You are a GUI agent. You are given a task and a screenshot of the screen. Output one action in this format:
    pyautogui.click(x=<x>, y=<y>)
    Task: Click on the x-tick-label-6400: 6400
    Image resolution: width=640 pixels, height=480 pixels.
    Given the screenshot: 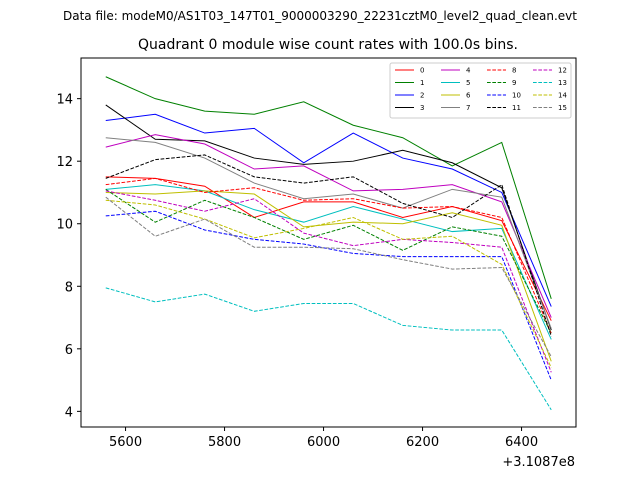 What is the action you would take?
    pyautogui.click(x=521, y=442)
    